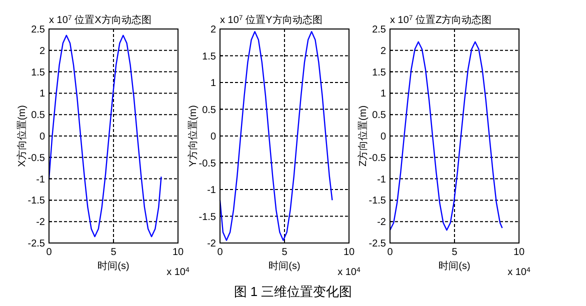 The image size is (586, 306). What do you see at coordinates (363, 136) in the screenshot?
I see `y-axis-title: Z方向位置(m)` at bounding box center [363, 136].